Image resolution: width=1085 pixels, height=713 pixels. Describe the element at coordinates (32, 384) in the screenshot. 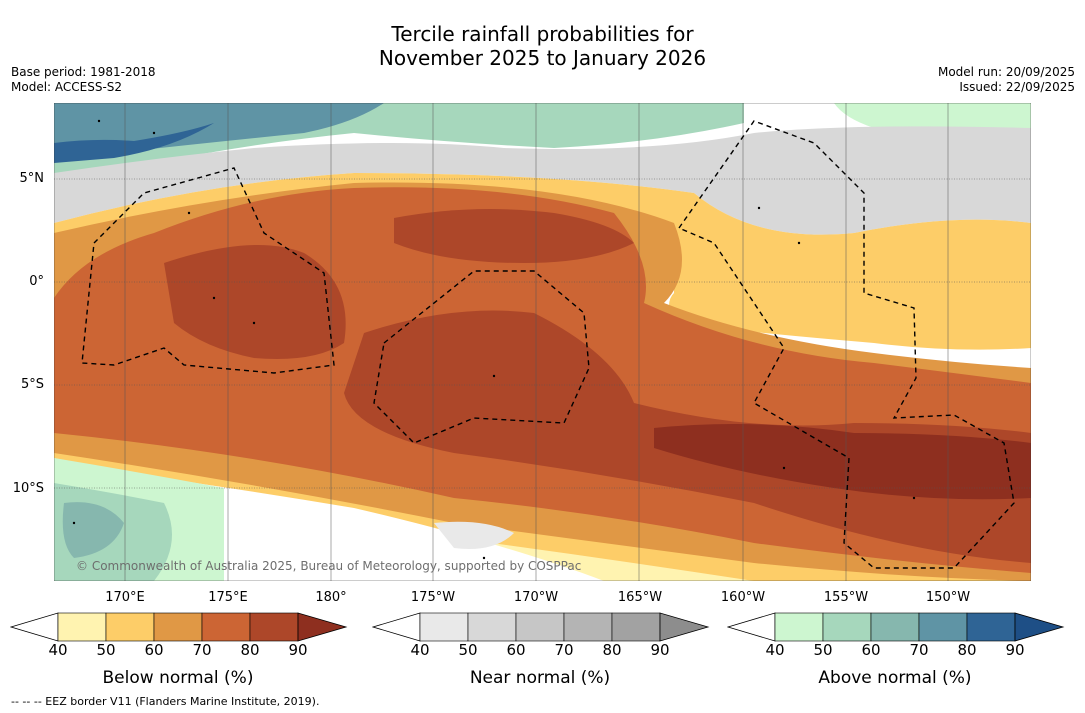

I see `lat-label-5s: 5°S` at that location.